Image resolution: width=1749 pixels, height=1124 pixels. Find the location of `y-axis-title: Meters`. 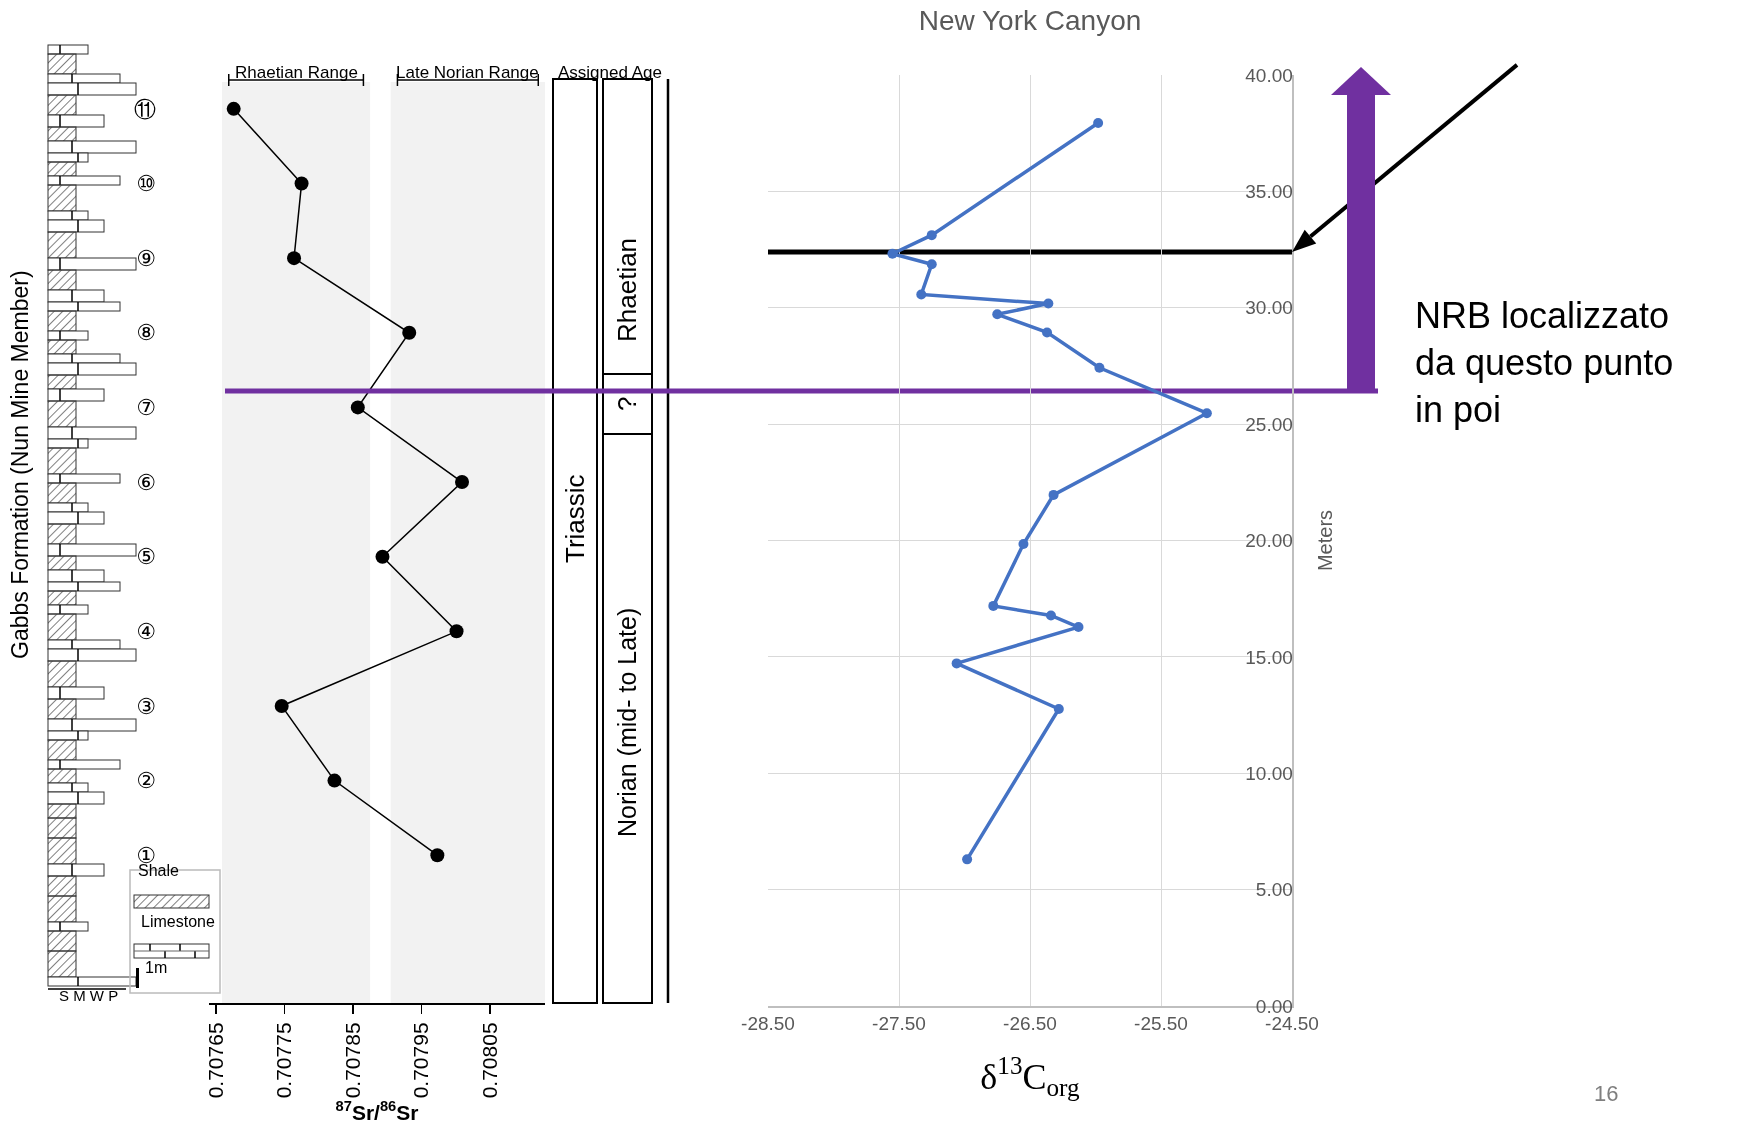

y-axis-title: Meters is located at coordinates (1325, 540).